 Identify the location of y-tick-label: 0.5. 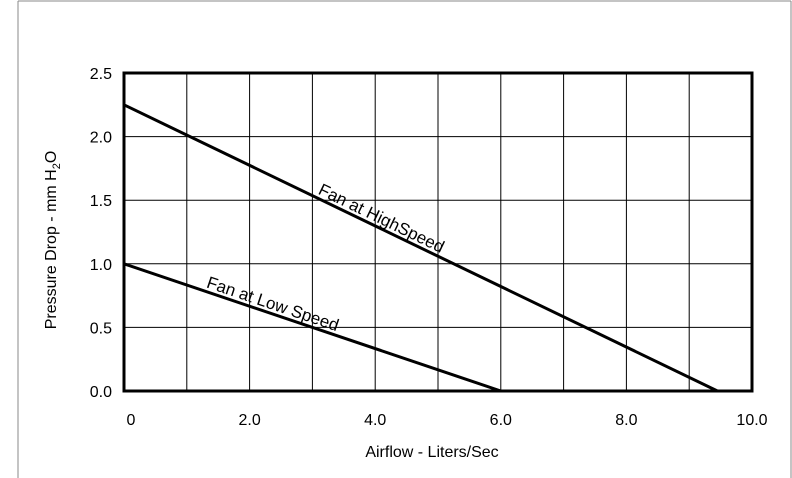
(101, 328).